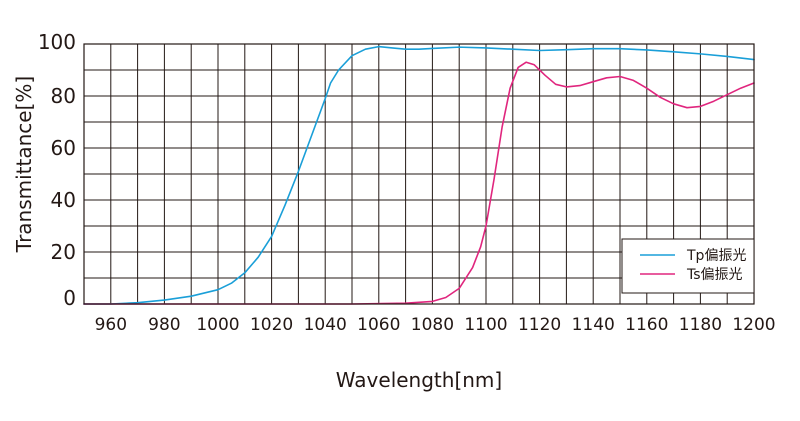  What do you see at coordinates (63, 200) in the screenshot?
I see `y-tick-label: 40` at bounding box center [63, 200].